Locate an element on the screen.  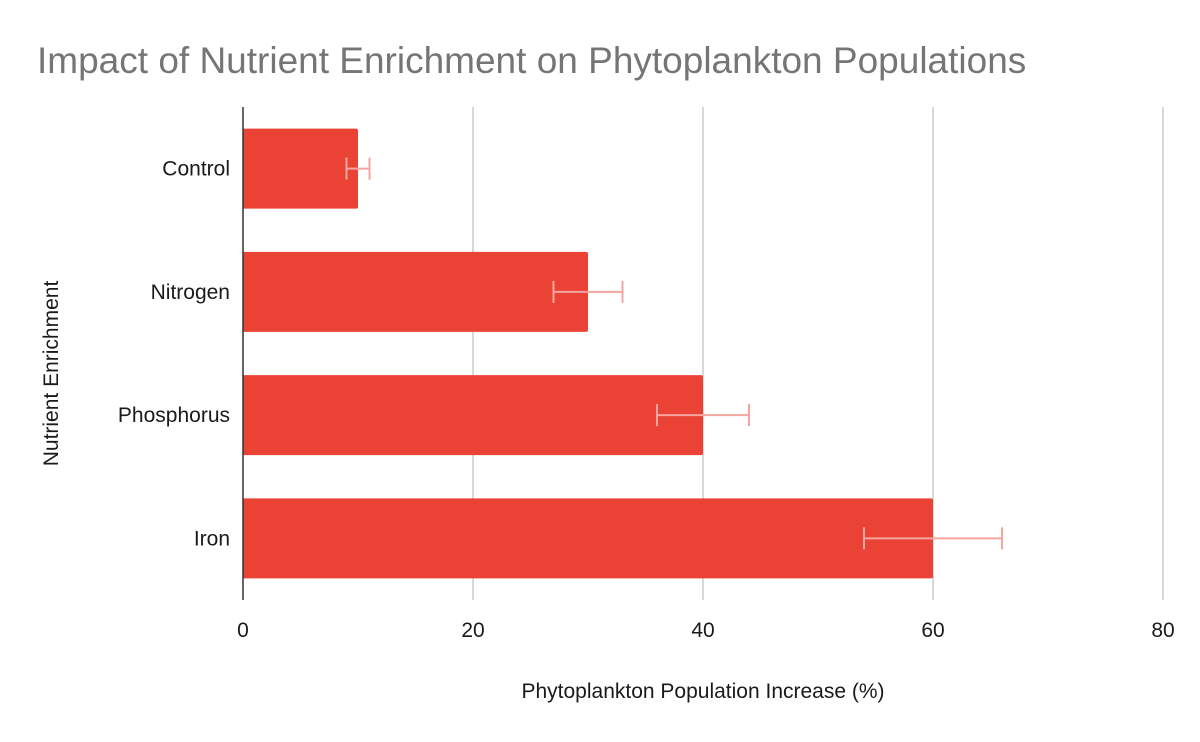
x-axis-title: Phytoplankton Population Increase (%) is located at coordinates (702, 691).